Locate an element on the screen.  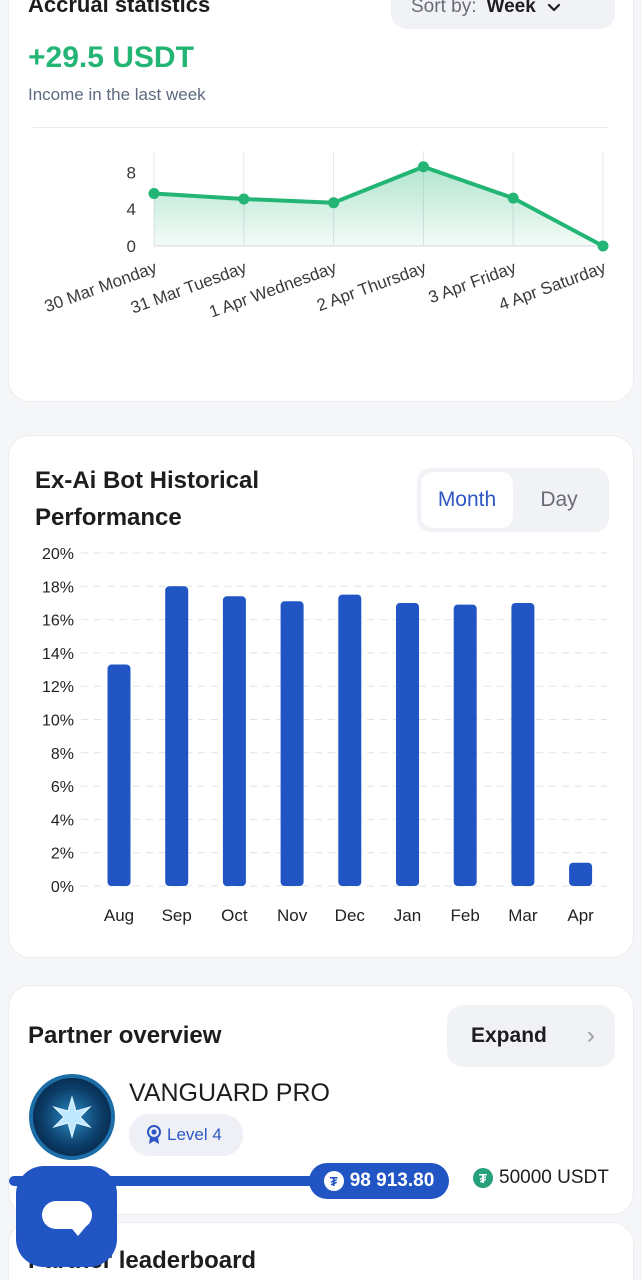
sort-label: Sort by: is located at coordinates (444, 8).